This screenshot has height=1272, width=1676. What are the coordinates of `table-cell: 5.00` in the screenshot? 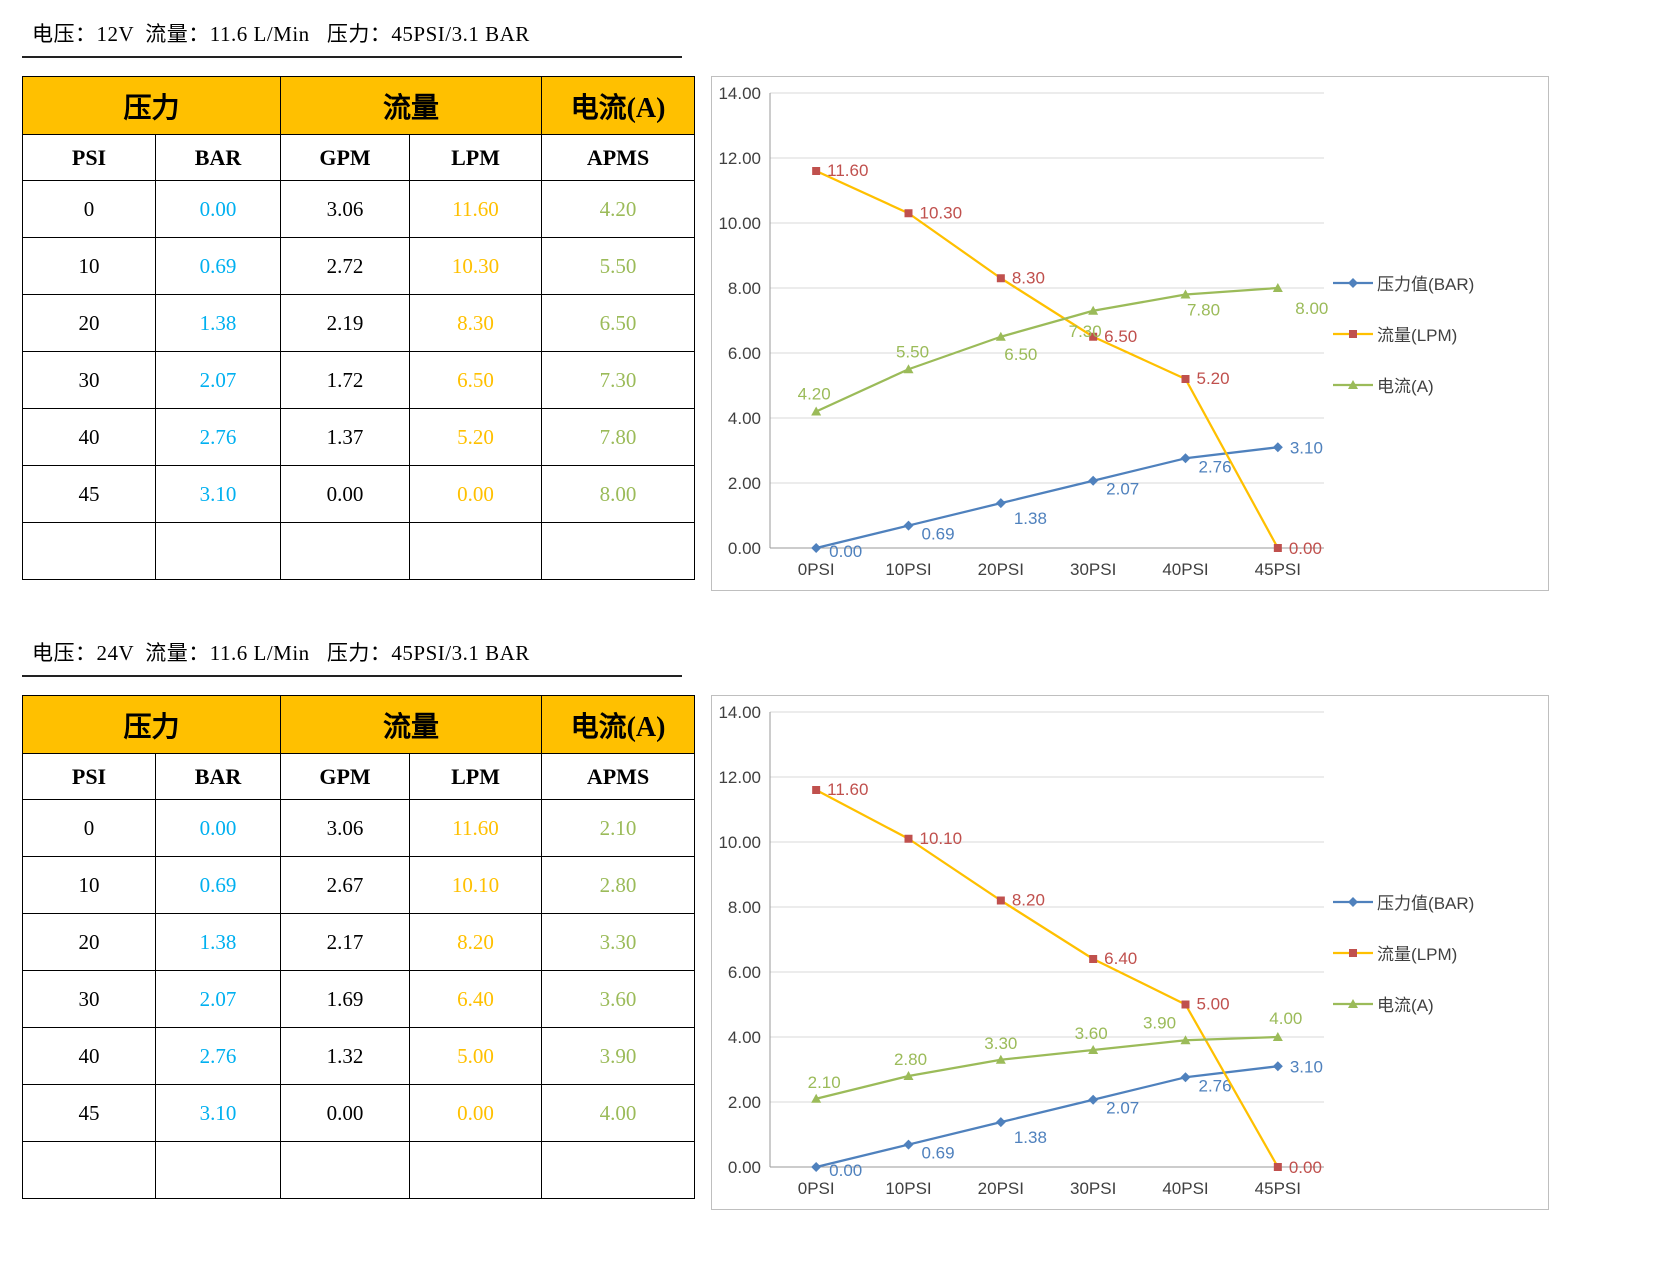 It's located at (476, 1056).